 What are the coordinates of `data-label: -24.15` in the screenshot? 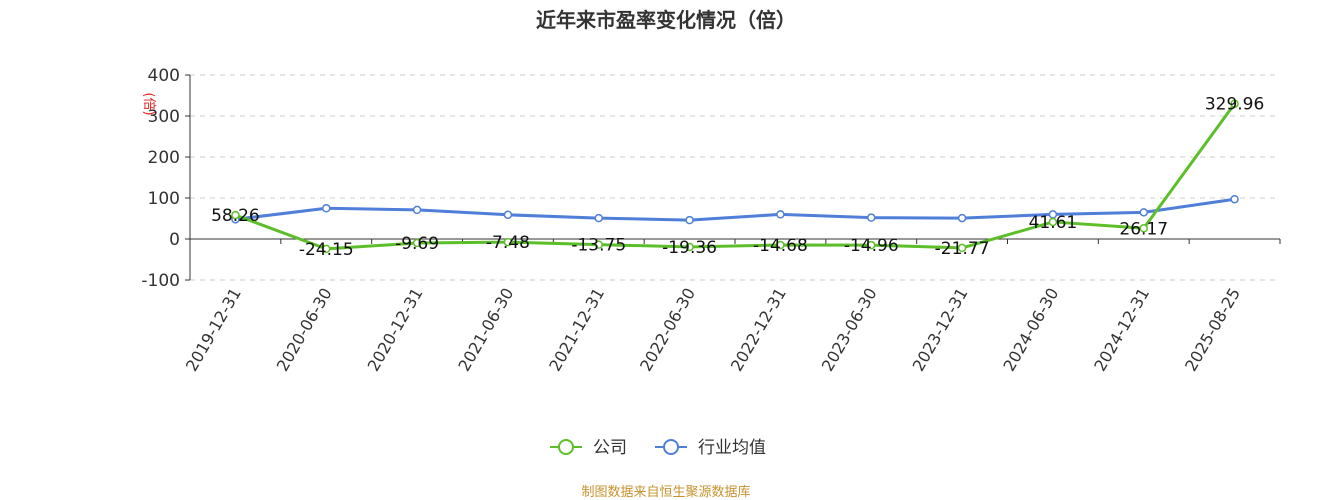 It's located at (326, 250).